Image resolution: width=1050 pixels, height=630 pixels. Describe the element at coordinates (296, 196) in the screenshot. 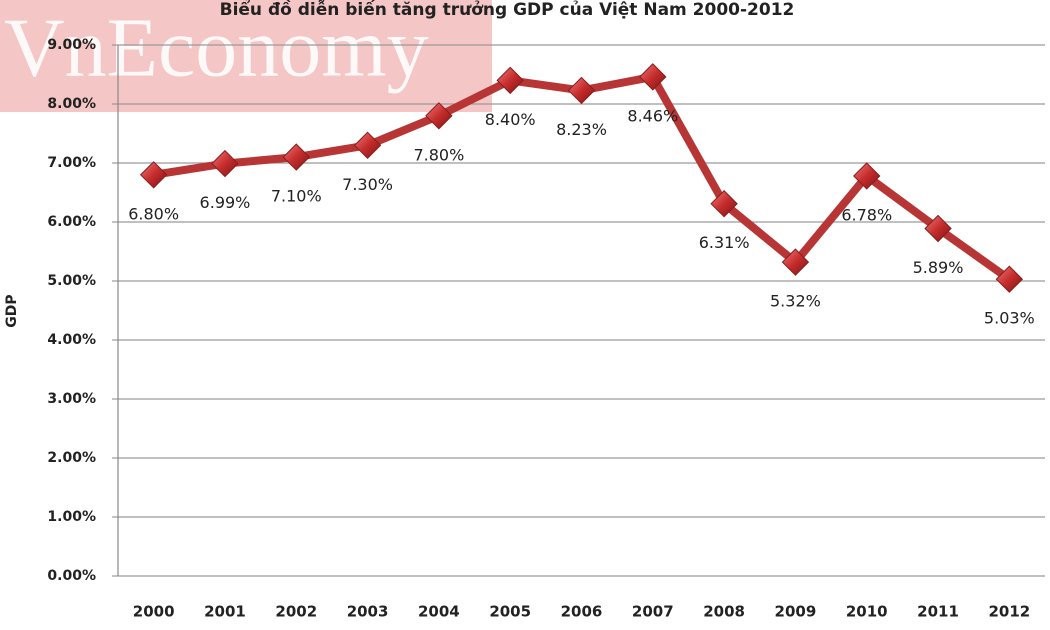

I see `data-label: 7.10%` at that location.